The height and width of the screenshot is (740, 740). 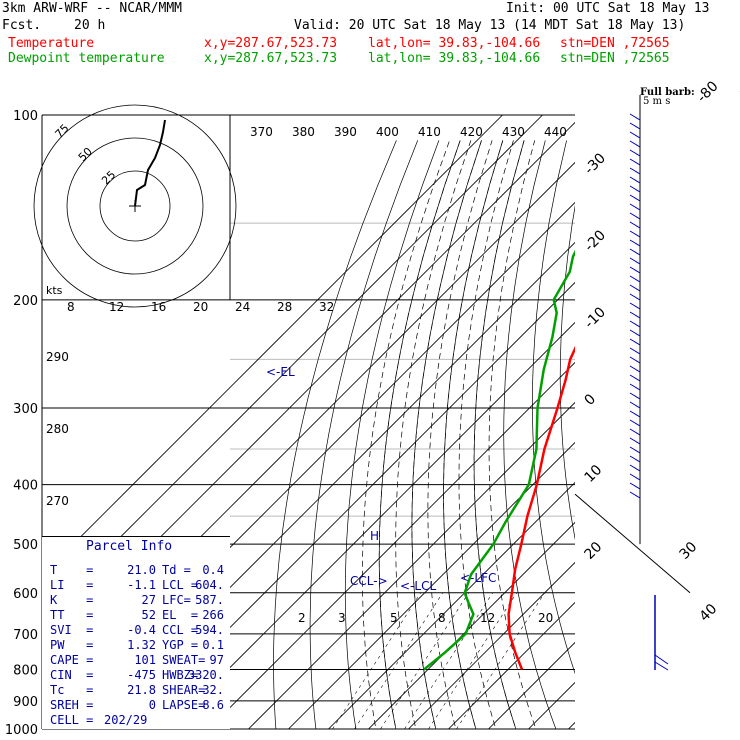 I want to click on theta-left-label: 270, so click(x=57, y=501).